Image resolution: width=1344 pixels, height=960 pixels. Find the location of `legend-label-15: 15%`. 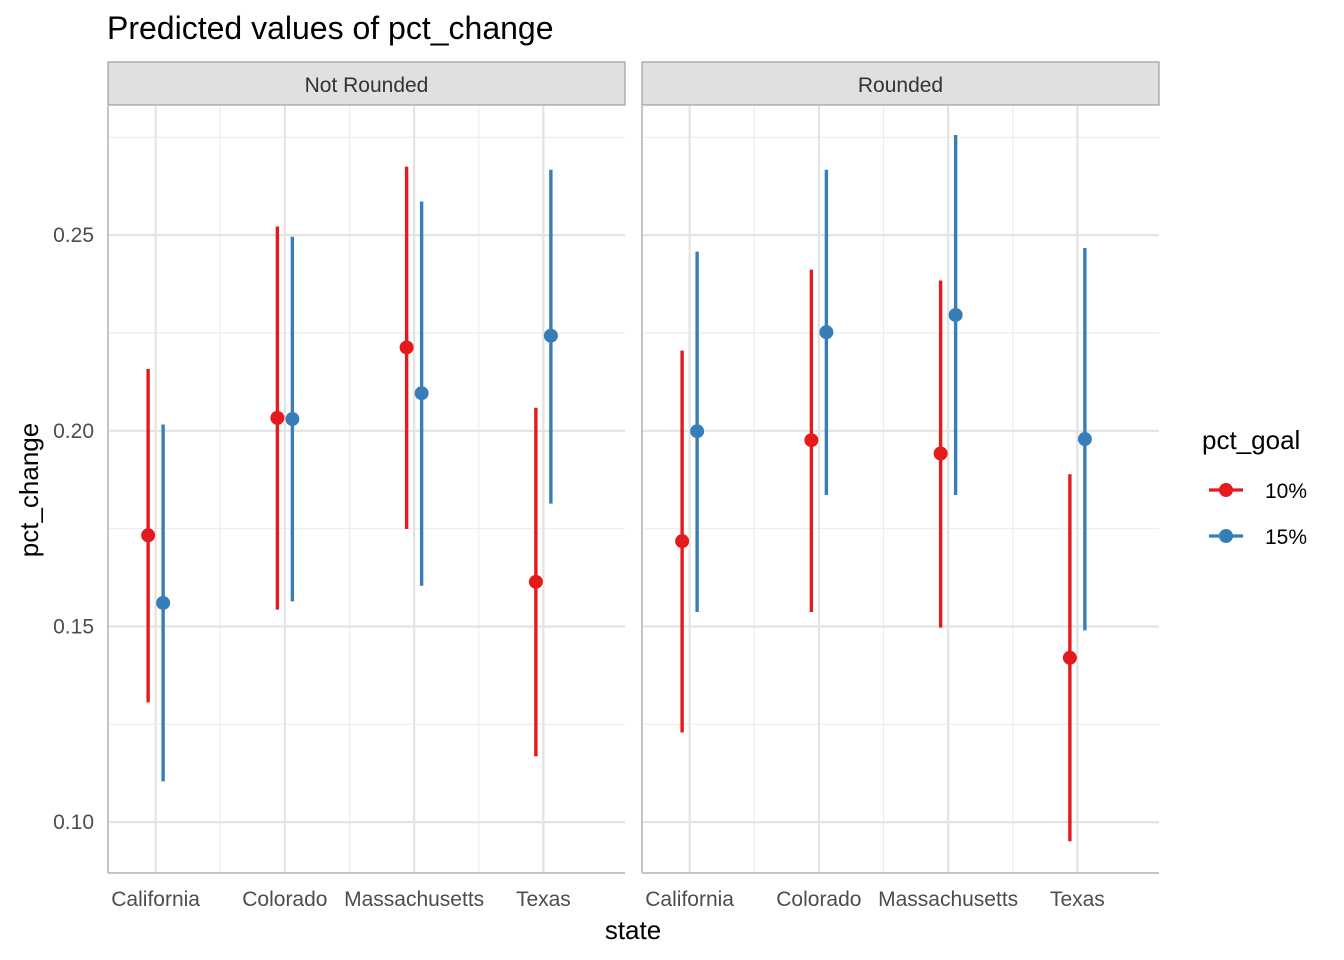

legend-label-15: 15% is located at coordinates (1286, 537).